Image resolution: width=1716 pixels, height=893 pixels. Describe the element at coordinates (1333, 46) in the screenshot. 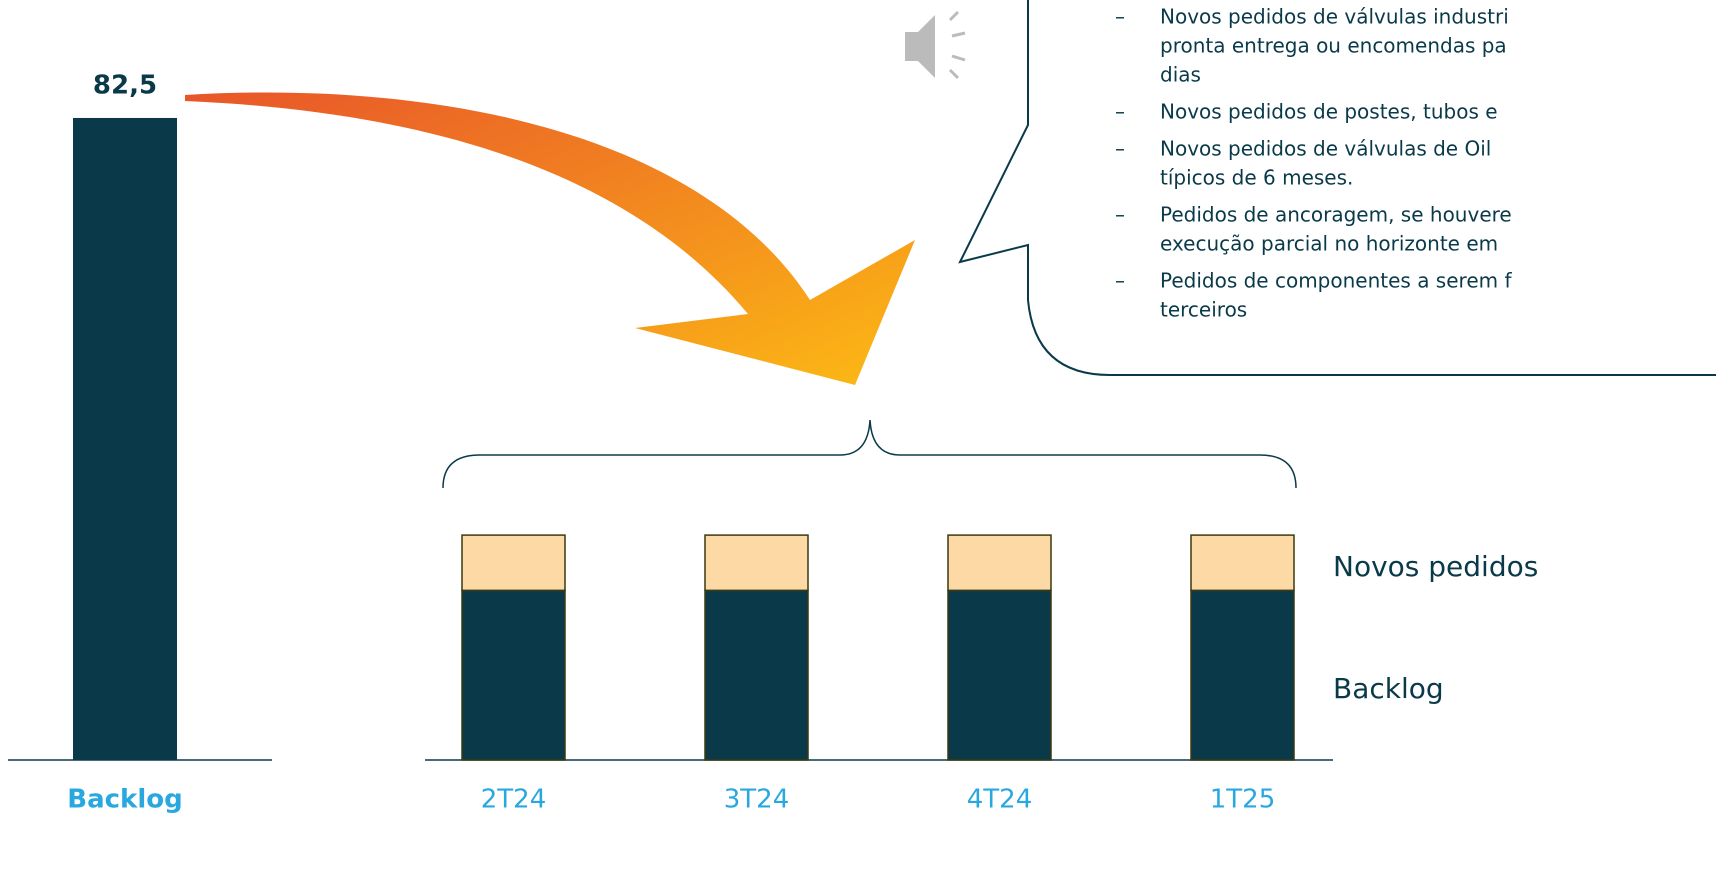

I see `callout-text: pronta entrega ou encomendas pa` at that location.